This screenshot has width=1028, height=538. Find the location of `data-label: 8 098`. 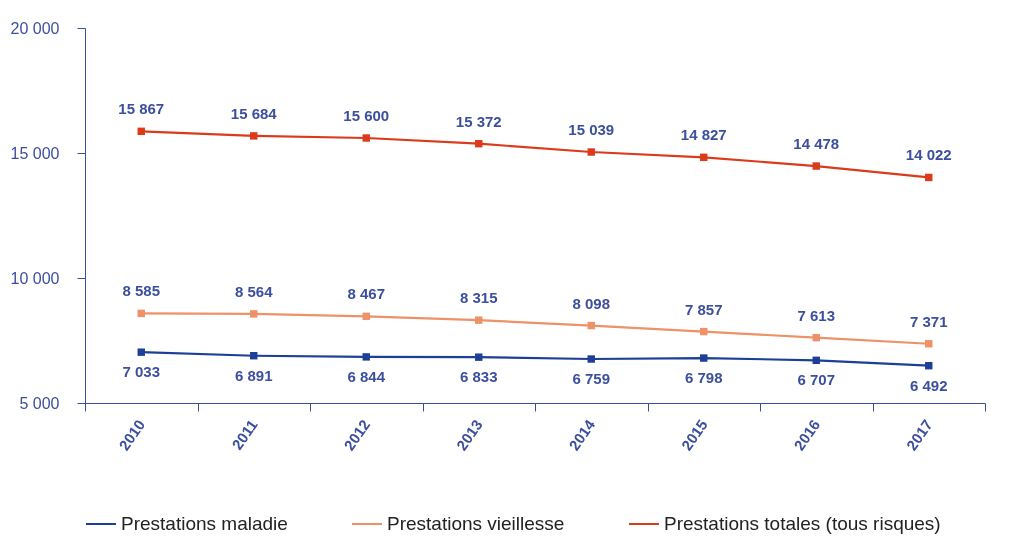

data-label: 8 098 is located at coordinates (591, 303).